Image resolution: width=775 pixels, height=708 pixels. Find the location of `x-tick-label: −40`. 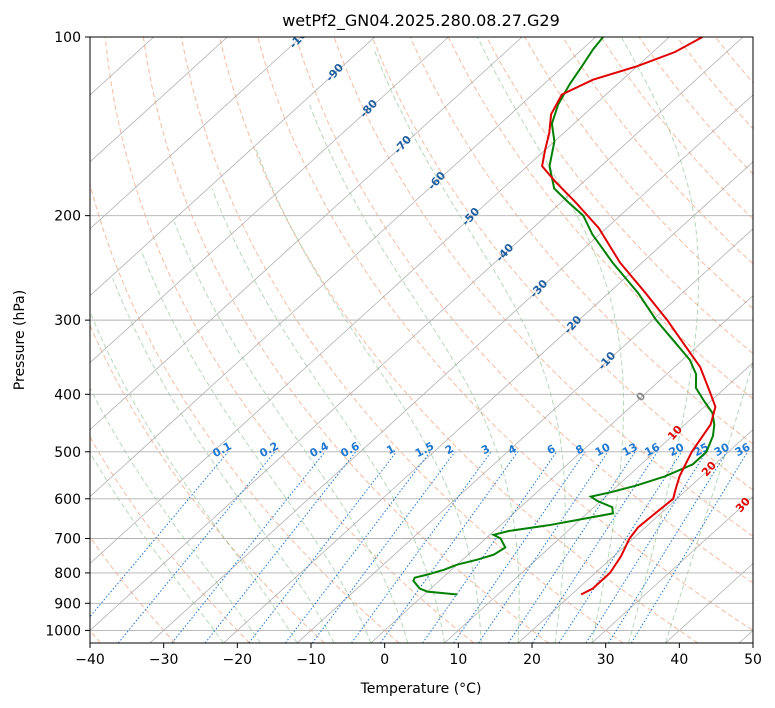

x-tick-label: −40 is located at coordinates (90, 660).